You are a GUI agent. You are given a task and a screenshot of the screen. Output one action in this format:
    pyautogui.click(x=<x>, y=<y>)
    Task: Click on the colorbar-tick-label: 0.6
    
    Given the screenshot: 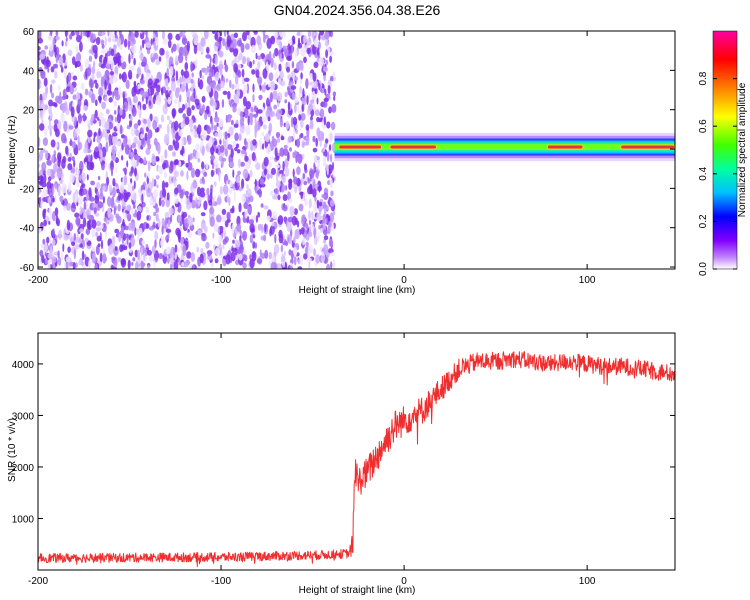 What is the action you would take?
    pyautogui.click(x=703, y=126)
    